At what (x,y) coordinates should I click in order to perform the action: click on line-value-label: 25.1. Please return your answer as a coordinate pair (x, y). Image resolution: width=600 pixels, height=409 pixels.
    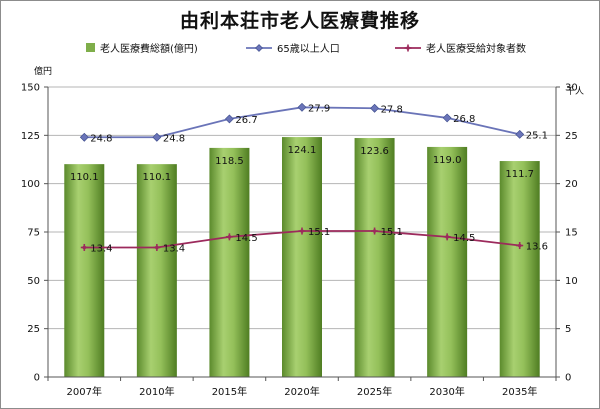
    Looking at the image, I should click on (537, 135).